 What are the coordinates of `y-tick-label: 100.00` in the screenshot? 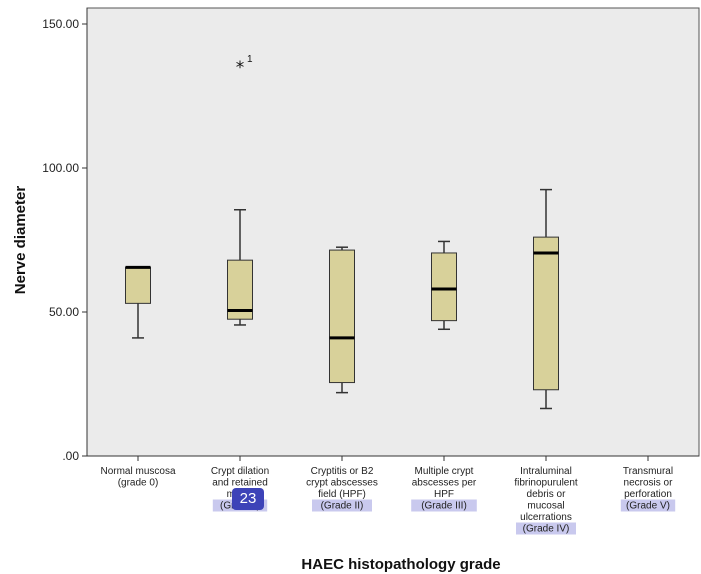 It's located at (60, 168).